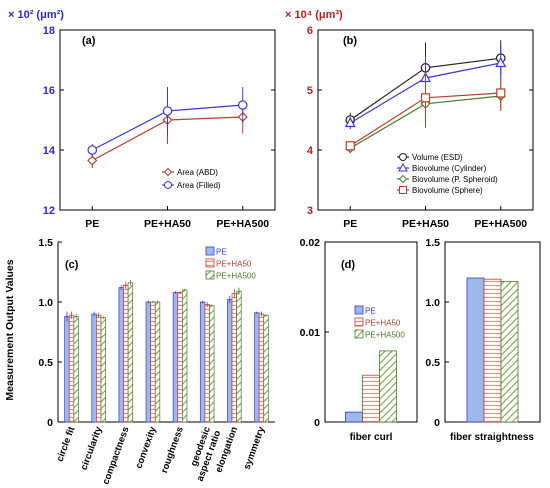 The width and height of the screenshot is (550, 488). Describe the element at coordinates (116, 455) in the screenshot. I see `x-tick-label: compactness` at that location.